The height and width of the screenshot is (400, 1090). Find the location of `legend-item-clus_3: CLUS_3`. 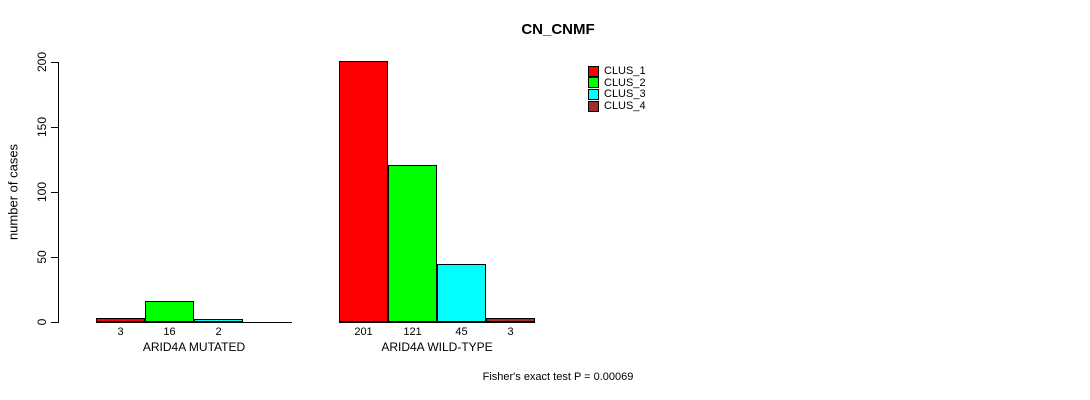

legend-item-clus_3: CLUS_3 is located at coordinates (617, 94).